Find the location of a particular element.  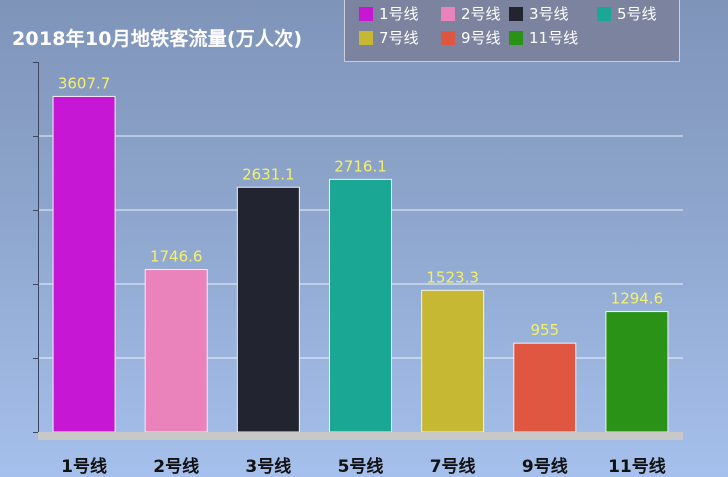

legend-label-line2: 2号线 is located at coordinates (481, 14).